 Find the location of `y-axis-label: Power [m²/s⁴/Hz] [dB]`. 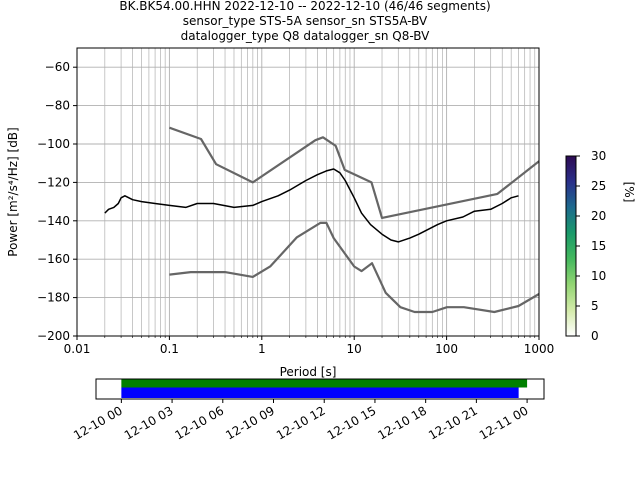

y-axis-label: Power [m²/s⁴/Hz] [dB] is located at coordinates (13, 191).